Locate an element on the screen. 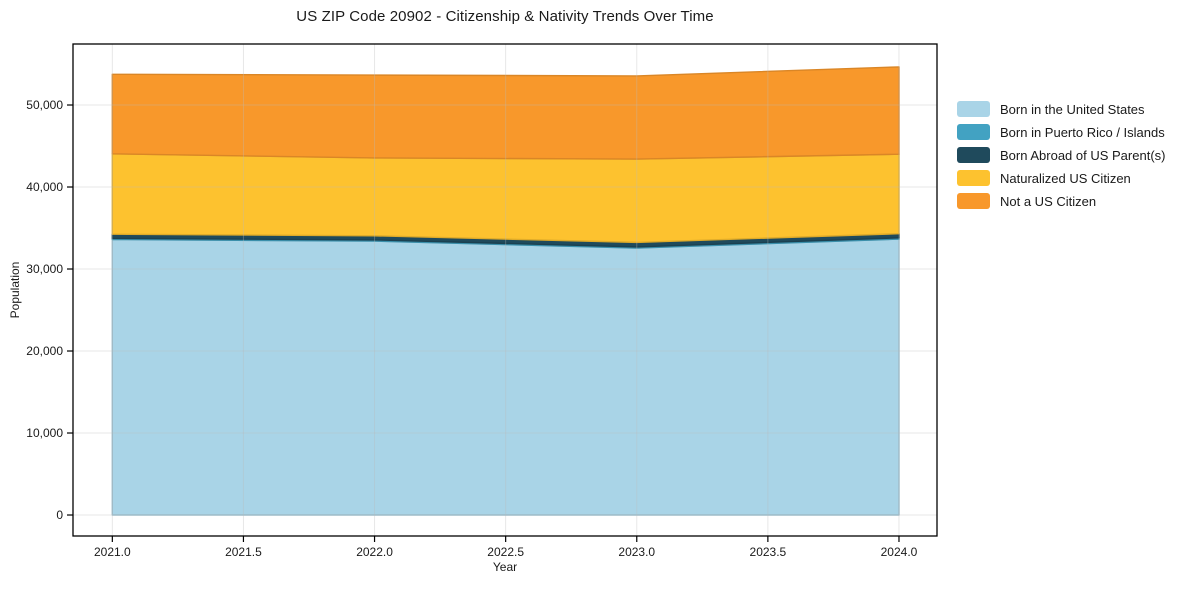 This screenshot has width=1189, height=590. legend-item: Born Abroad of US Parent(s) is located at coordinates (1061, 155).